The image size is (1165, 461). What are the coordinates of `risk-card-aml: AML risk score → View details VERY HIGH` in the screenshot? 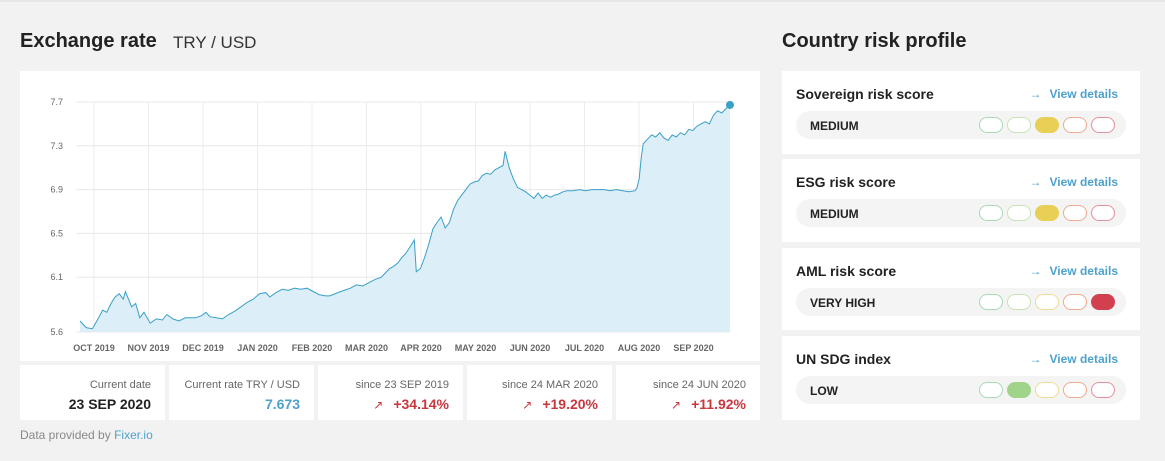 It's located at (961, 289).